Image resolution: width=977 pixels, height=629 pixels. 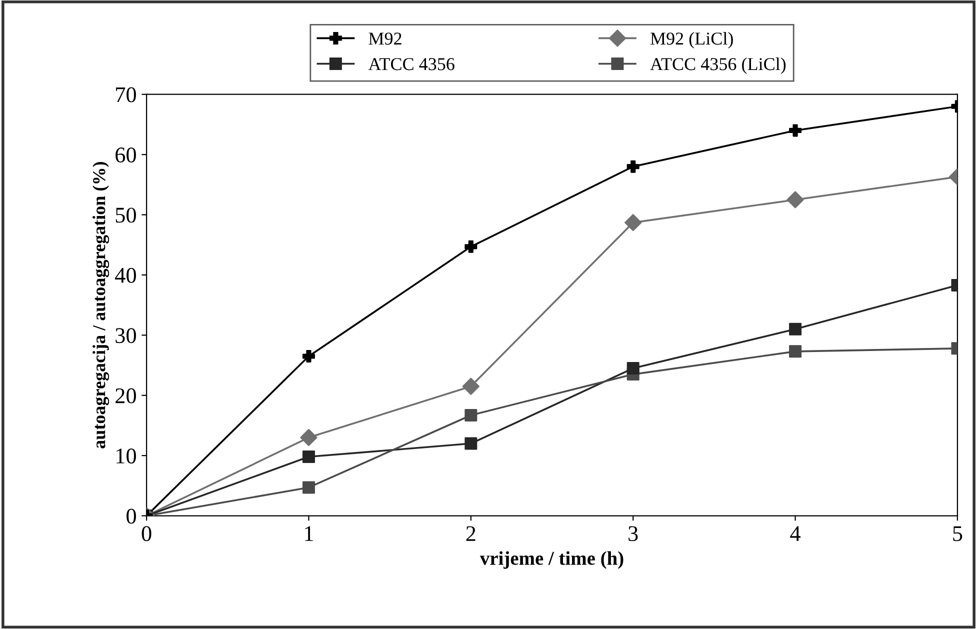 I want to click on x-tick-label: 2, so click(x=471, y=533).